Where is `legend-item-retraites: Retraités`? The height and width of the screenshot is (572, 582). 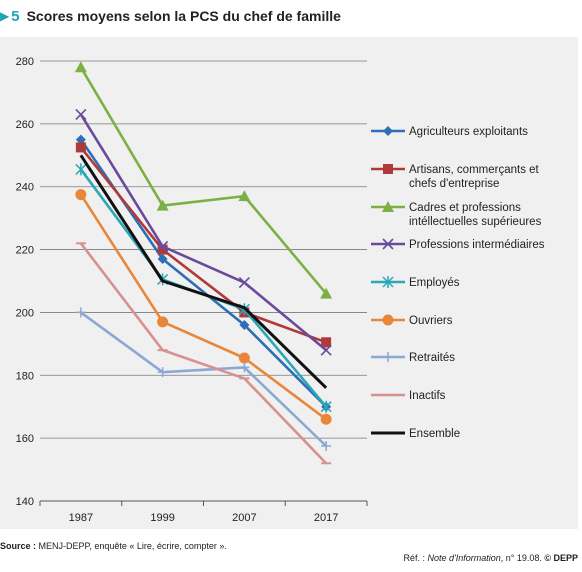
legend-item-retraites: Retraités is located at coordinates (413, 358).